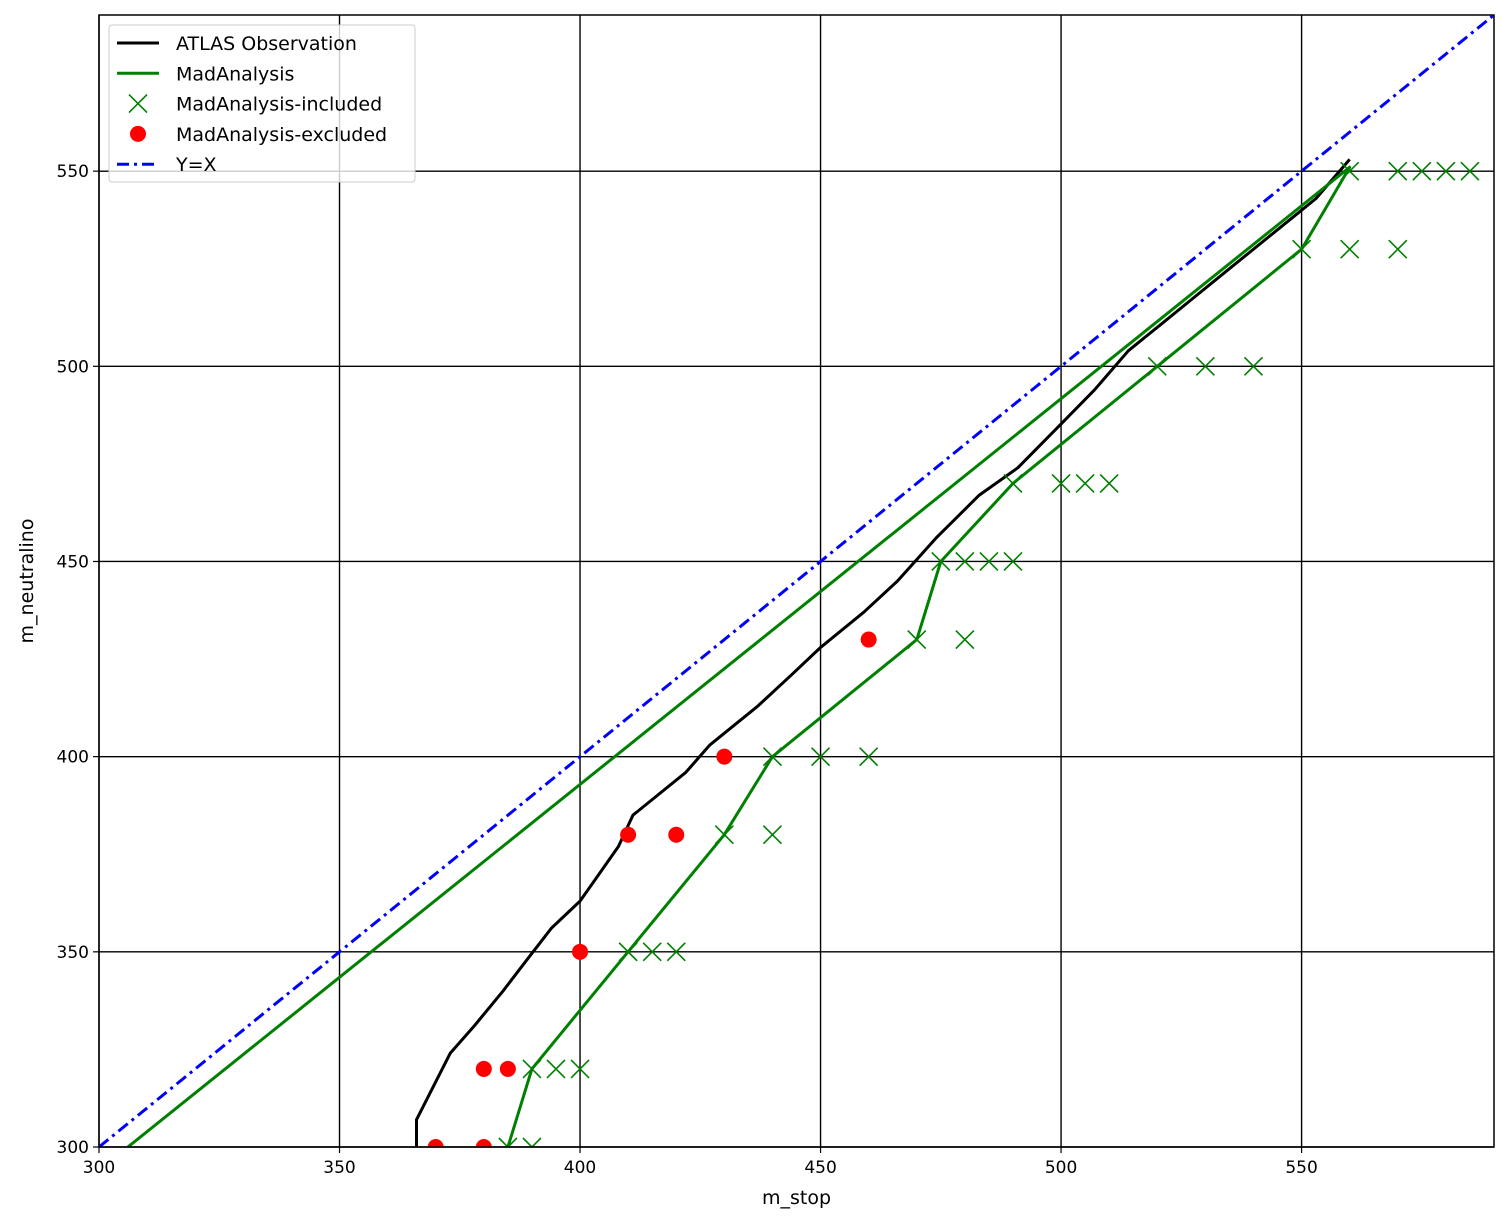 The height and width of the screenshot is (1230, 1508). Describe the element at coordinates (235, 74) in the screenshot. I see `legend-label: MadAnalysis` at that location.